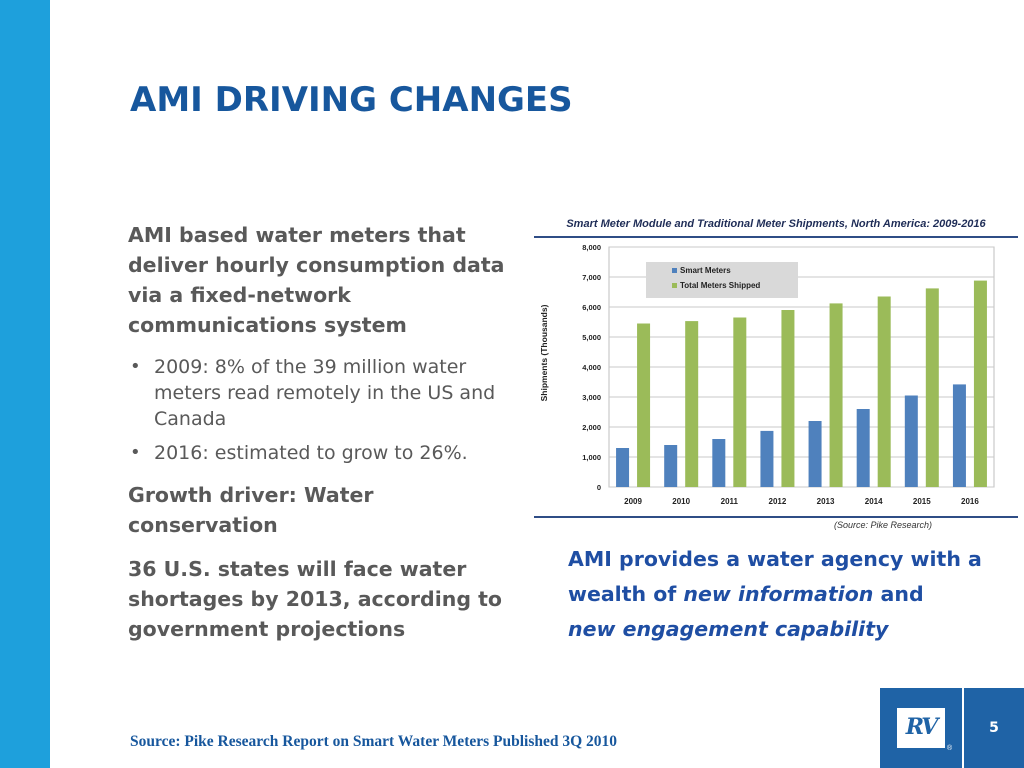 The height and width of the screenshot is (768, 1024). I want to click on callout-part-2: and, so click(898, 594).